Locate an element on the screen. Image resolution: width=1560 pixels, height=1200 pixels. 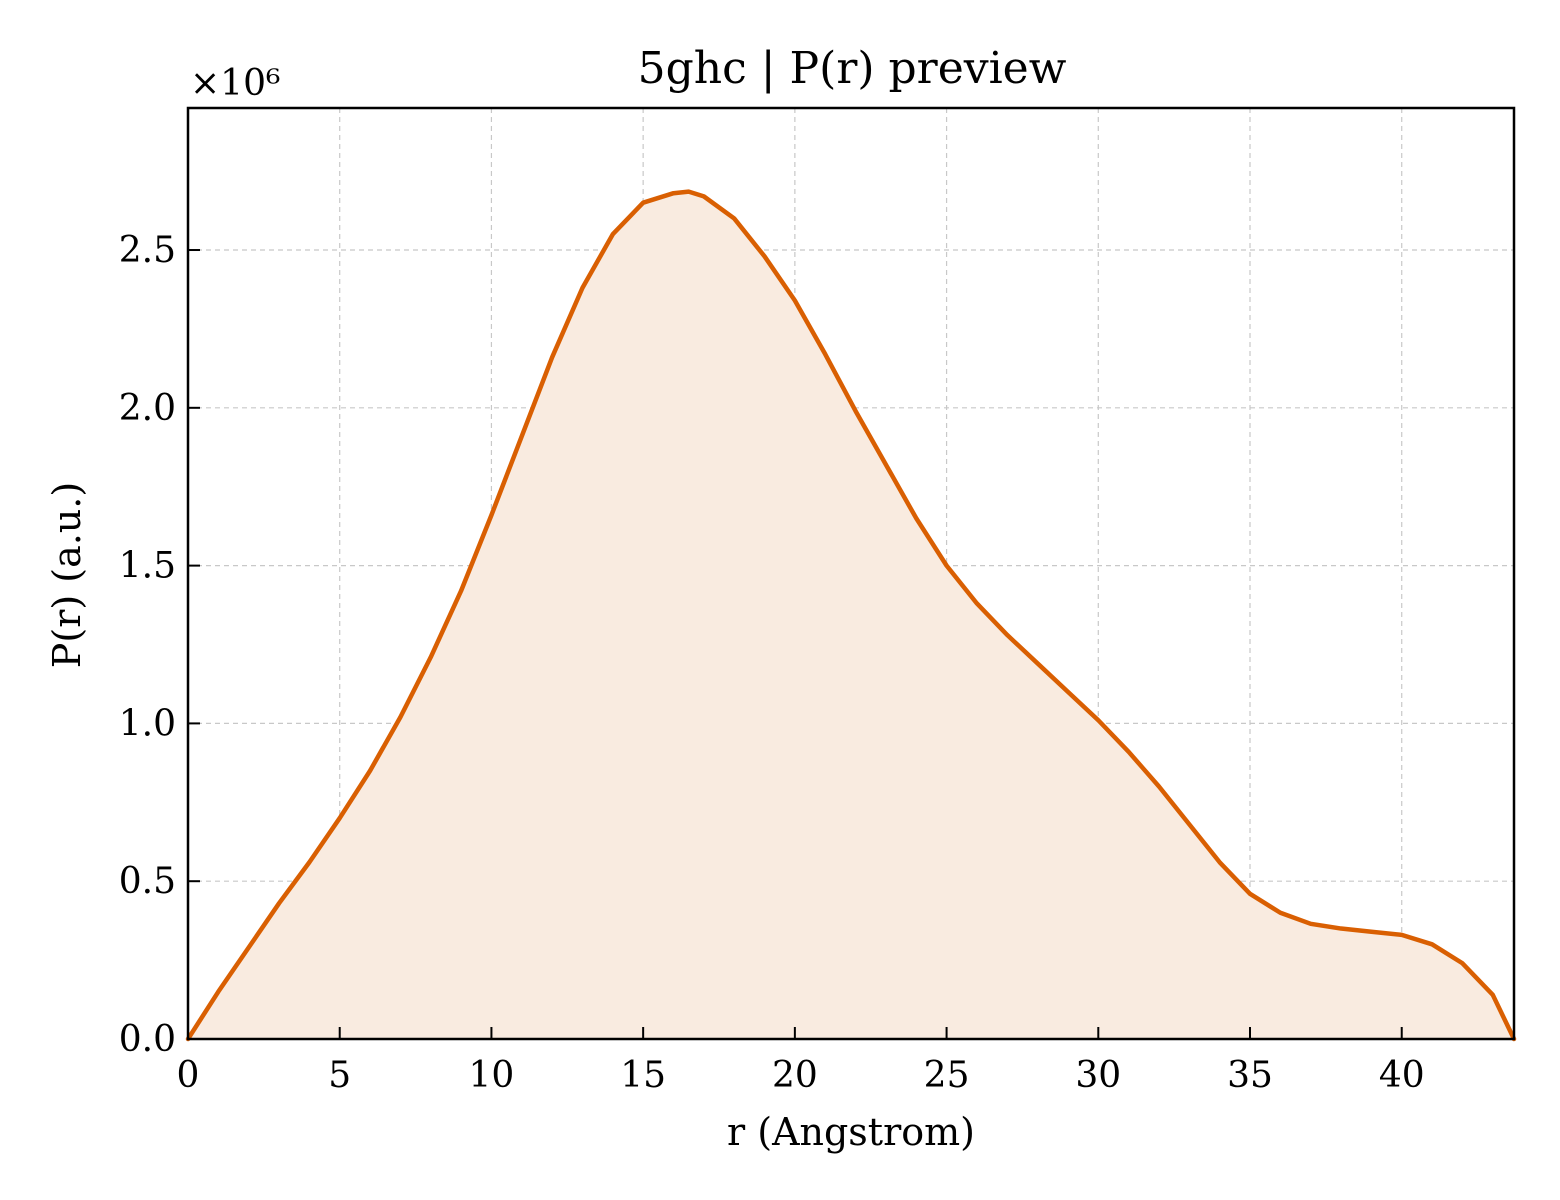
x-tick-label: 10 is located at coordinates (492, 1075).